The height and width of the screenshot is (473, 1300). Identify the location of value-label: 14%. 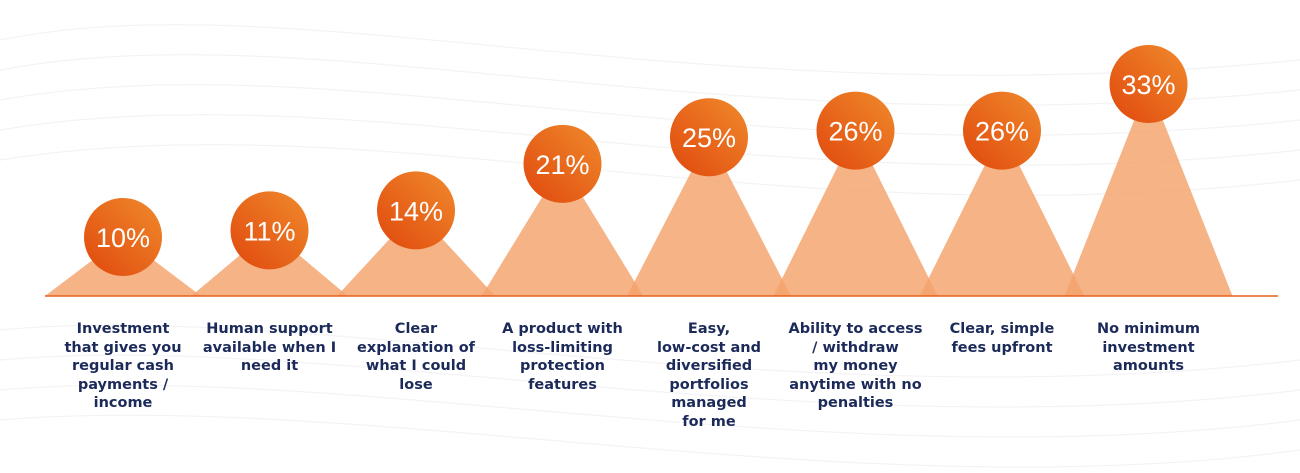
(416, 211).